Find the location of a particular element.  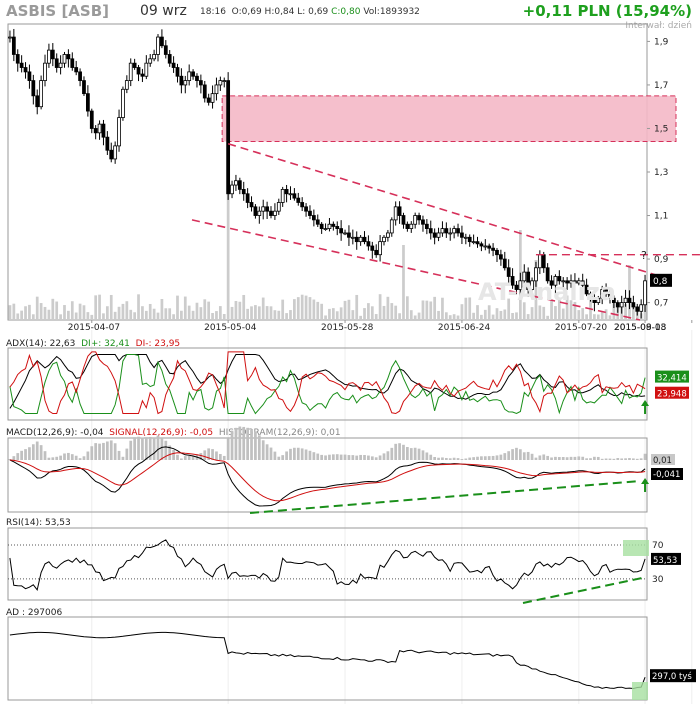

di-minus-last-label: 23,948 is located at coordinates (672, 395).